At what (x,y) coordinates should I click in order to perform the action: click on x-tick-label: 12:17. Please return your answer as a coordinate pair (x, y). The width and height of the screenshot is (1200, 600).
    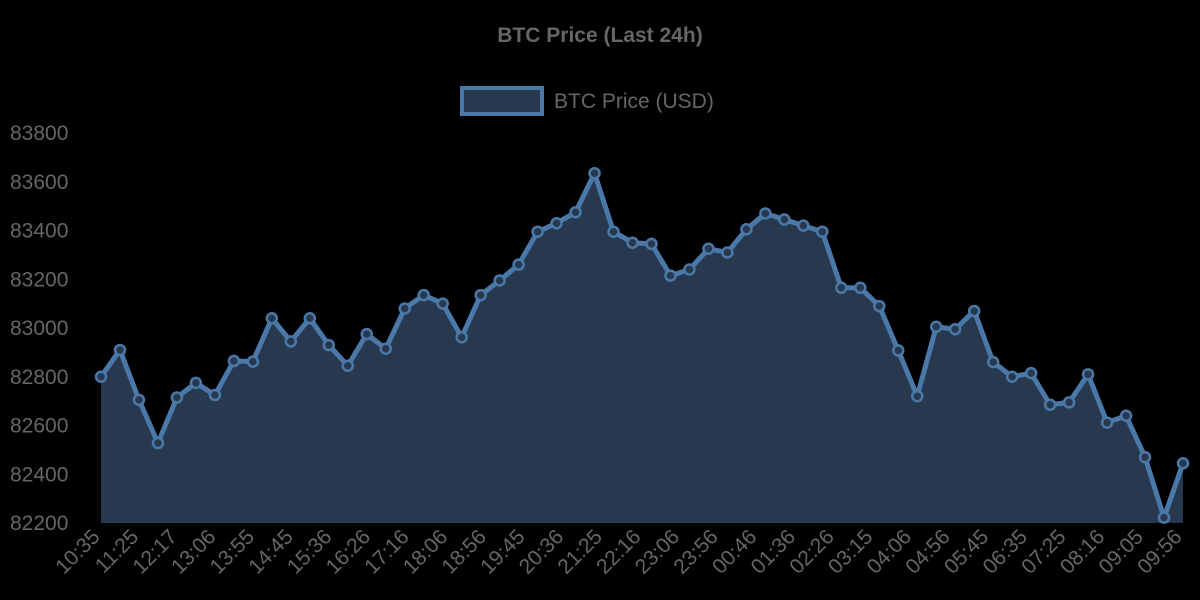
    Looking at the image, I should click on (154, 551).